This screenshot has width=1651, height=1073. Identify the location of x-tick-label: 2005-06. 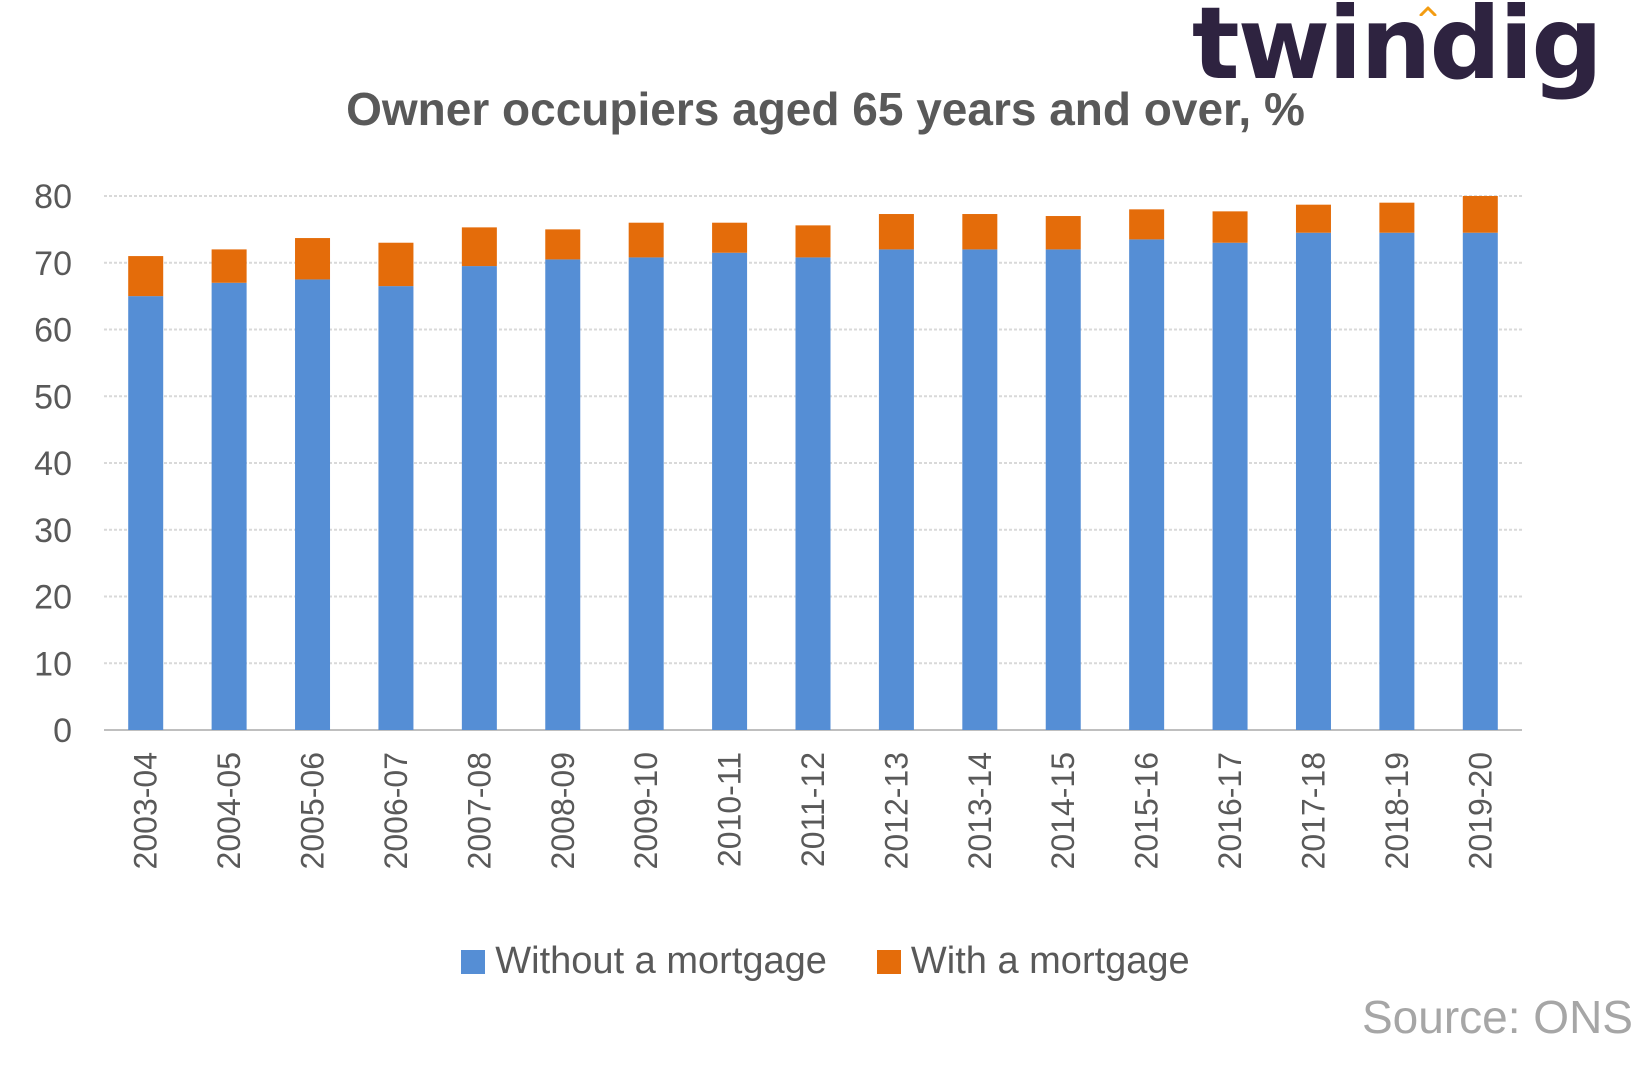
(313, 810).